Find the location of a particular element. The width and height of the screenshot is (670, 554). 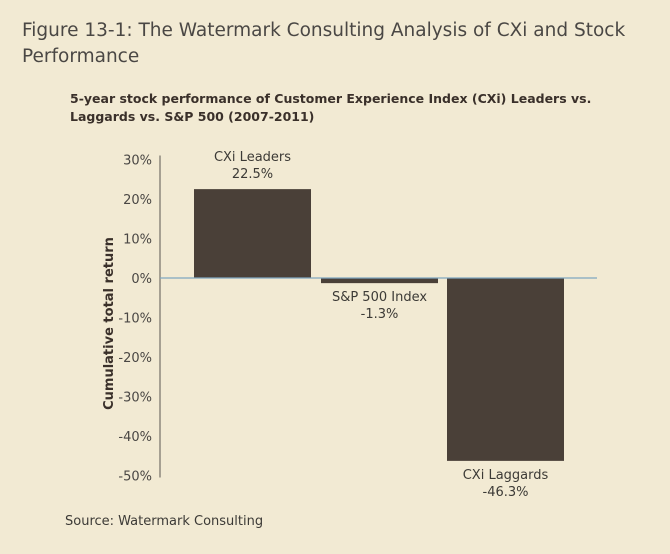

y-tick-label: 0% is located at coordinates (141, 279).